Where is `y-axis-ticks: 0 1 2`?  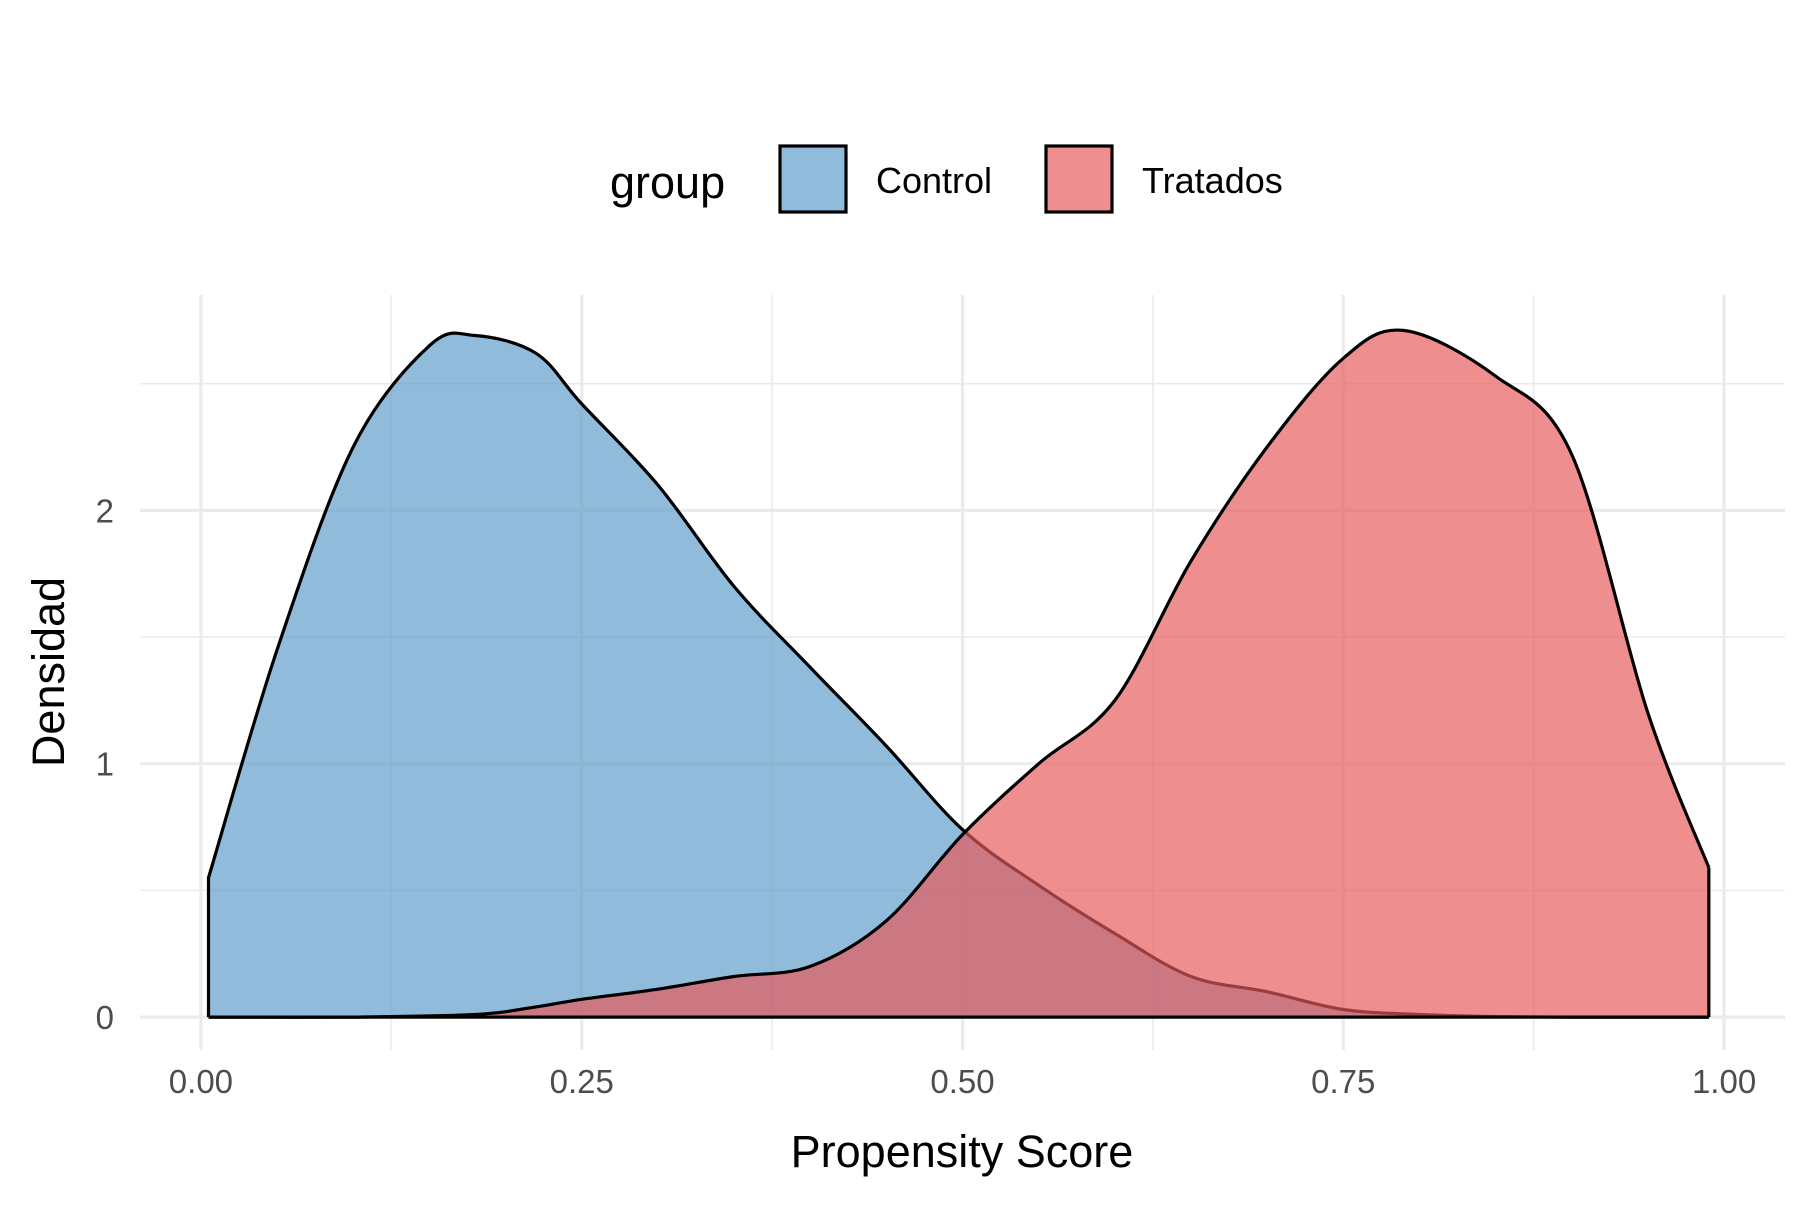 y-axis-ticks: 0 1 2 is located at coordinates (105, 764).